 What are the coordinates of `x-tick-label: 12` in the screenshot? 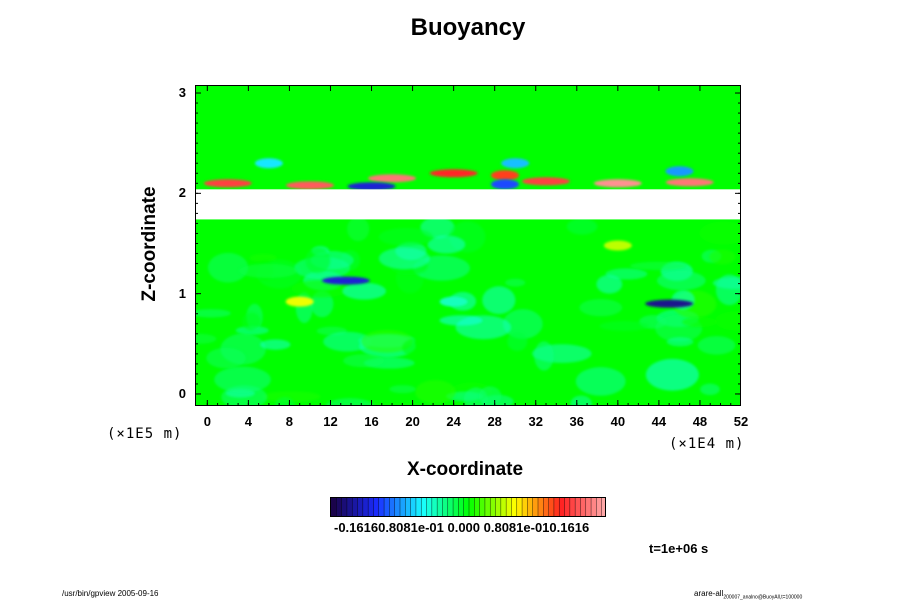 It's located at (330, 421).